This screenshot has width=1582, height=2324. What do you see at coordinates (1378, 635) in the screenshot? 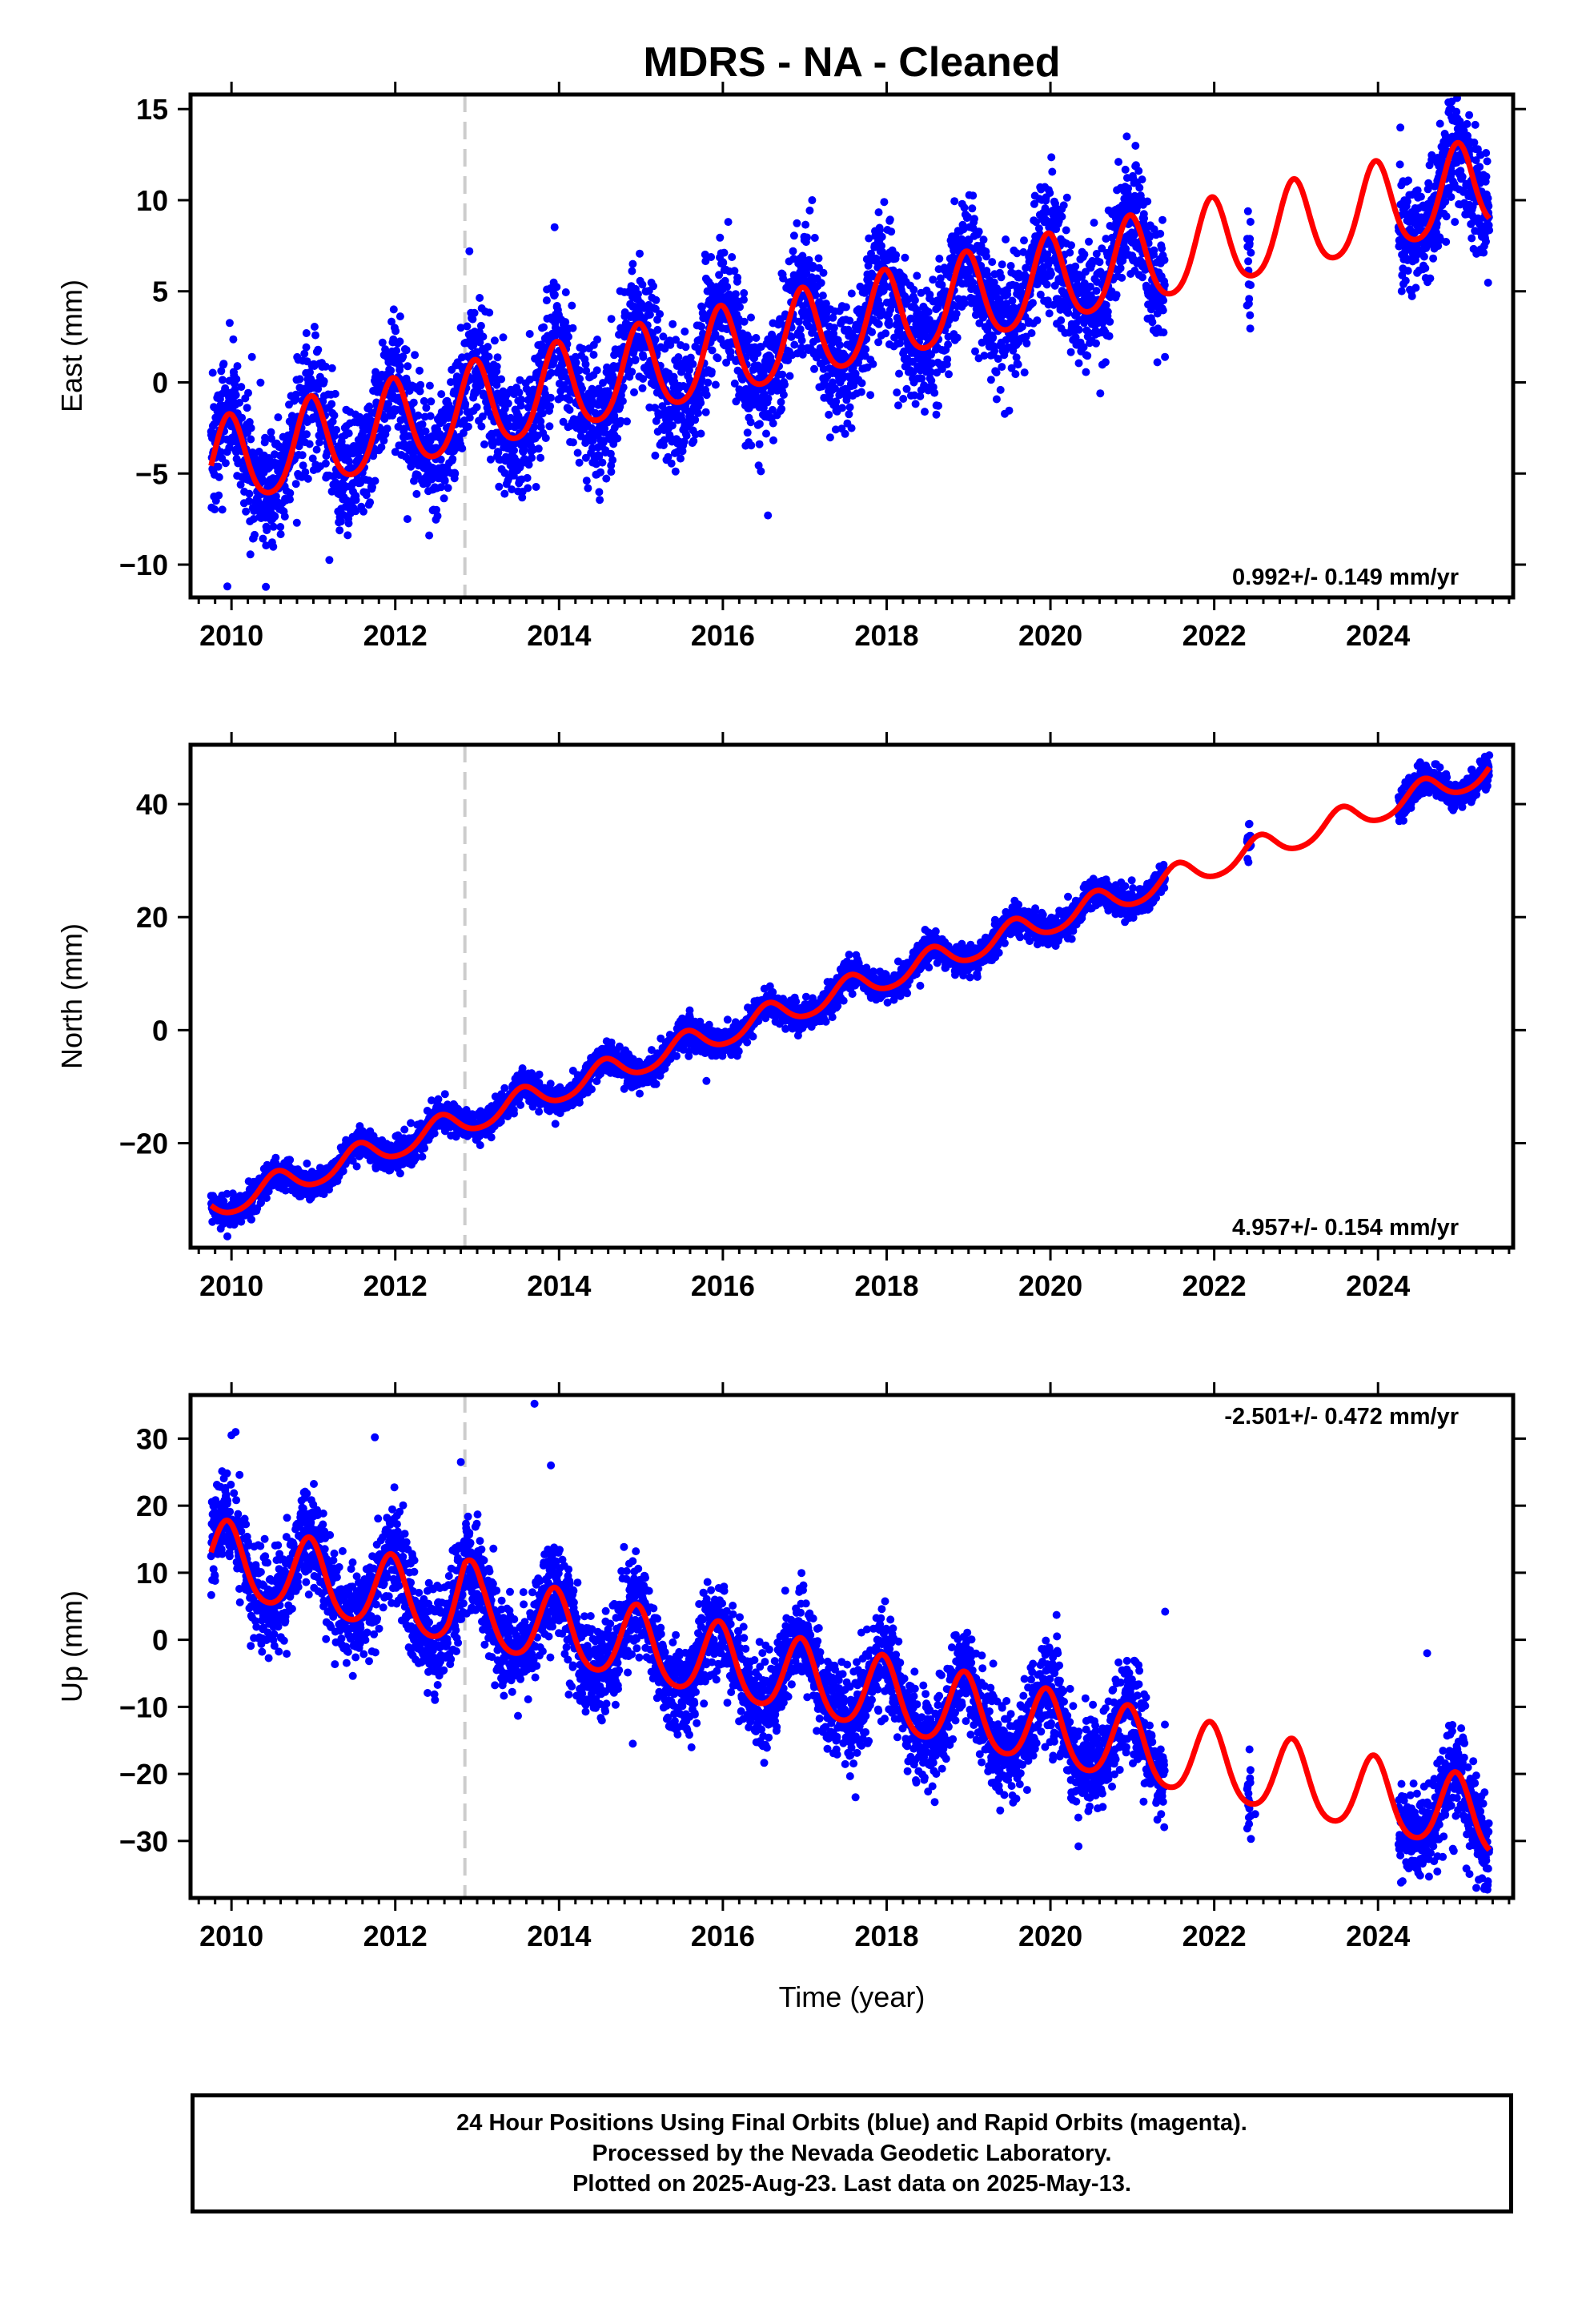
I see `panel-east-x-tick-label: 2024` at bounding box center [1378, 635].